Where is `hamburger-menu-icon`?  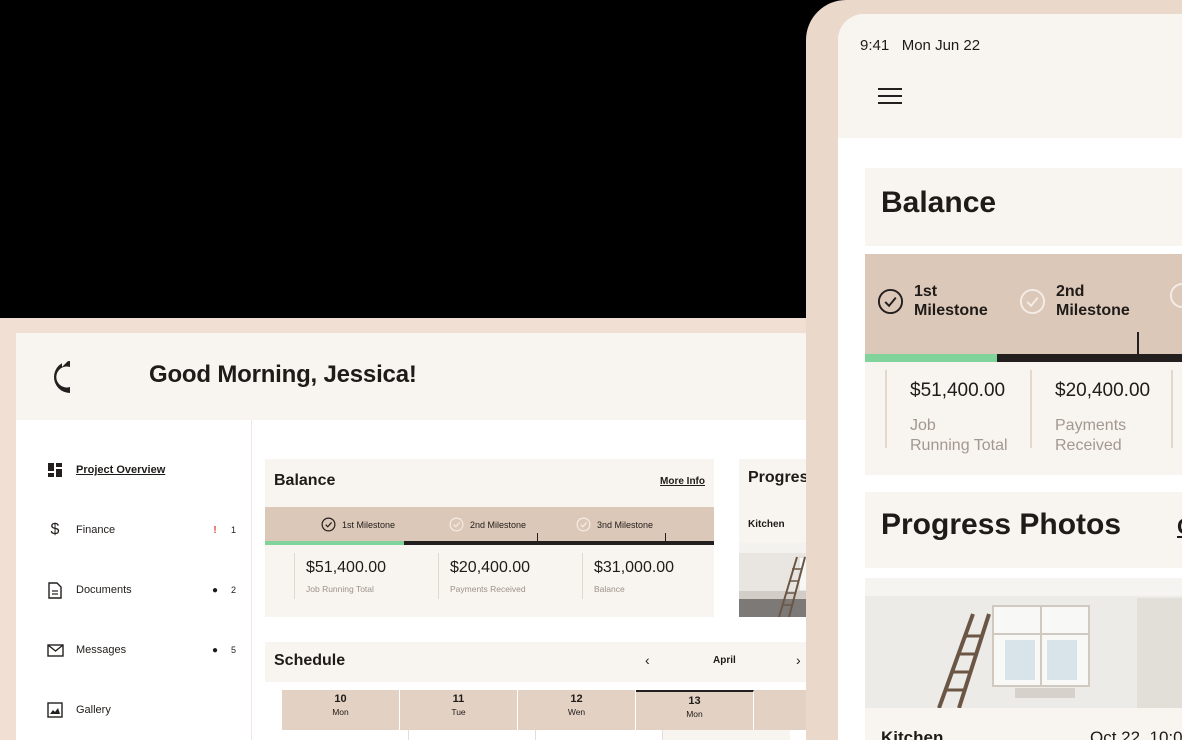
hamburger-menu-icon is located at coordinates (890, 97).